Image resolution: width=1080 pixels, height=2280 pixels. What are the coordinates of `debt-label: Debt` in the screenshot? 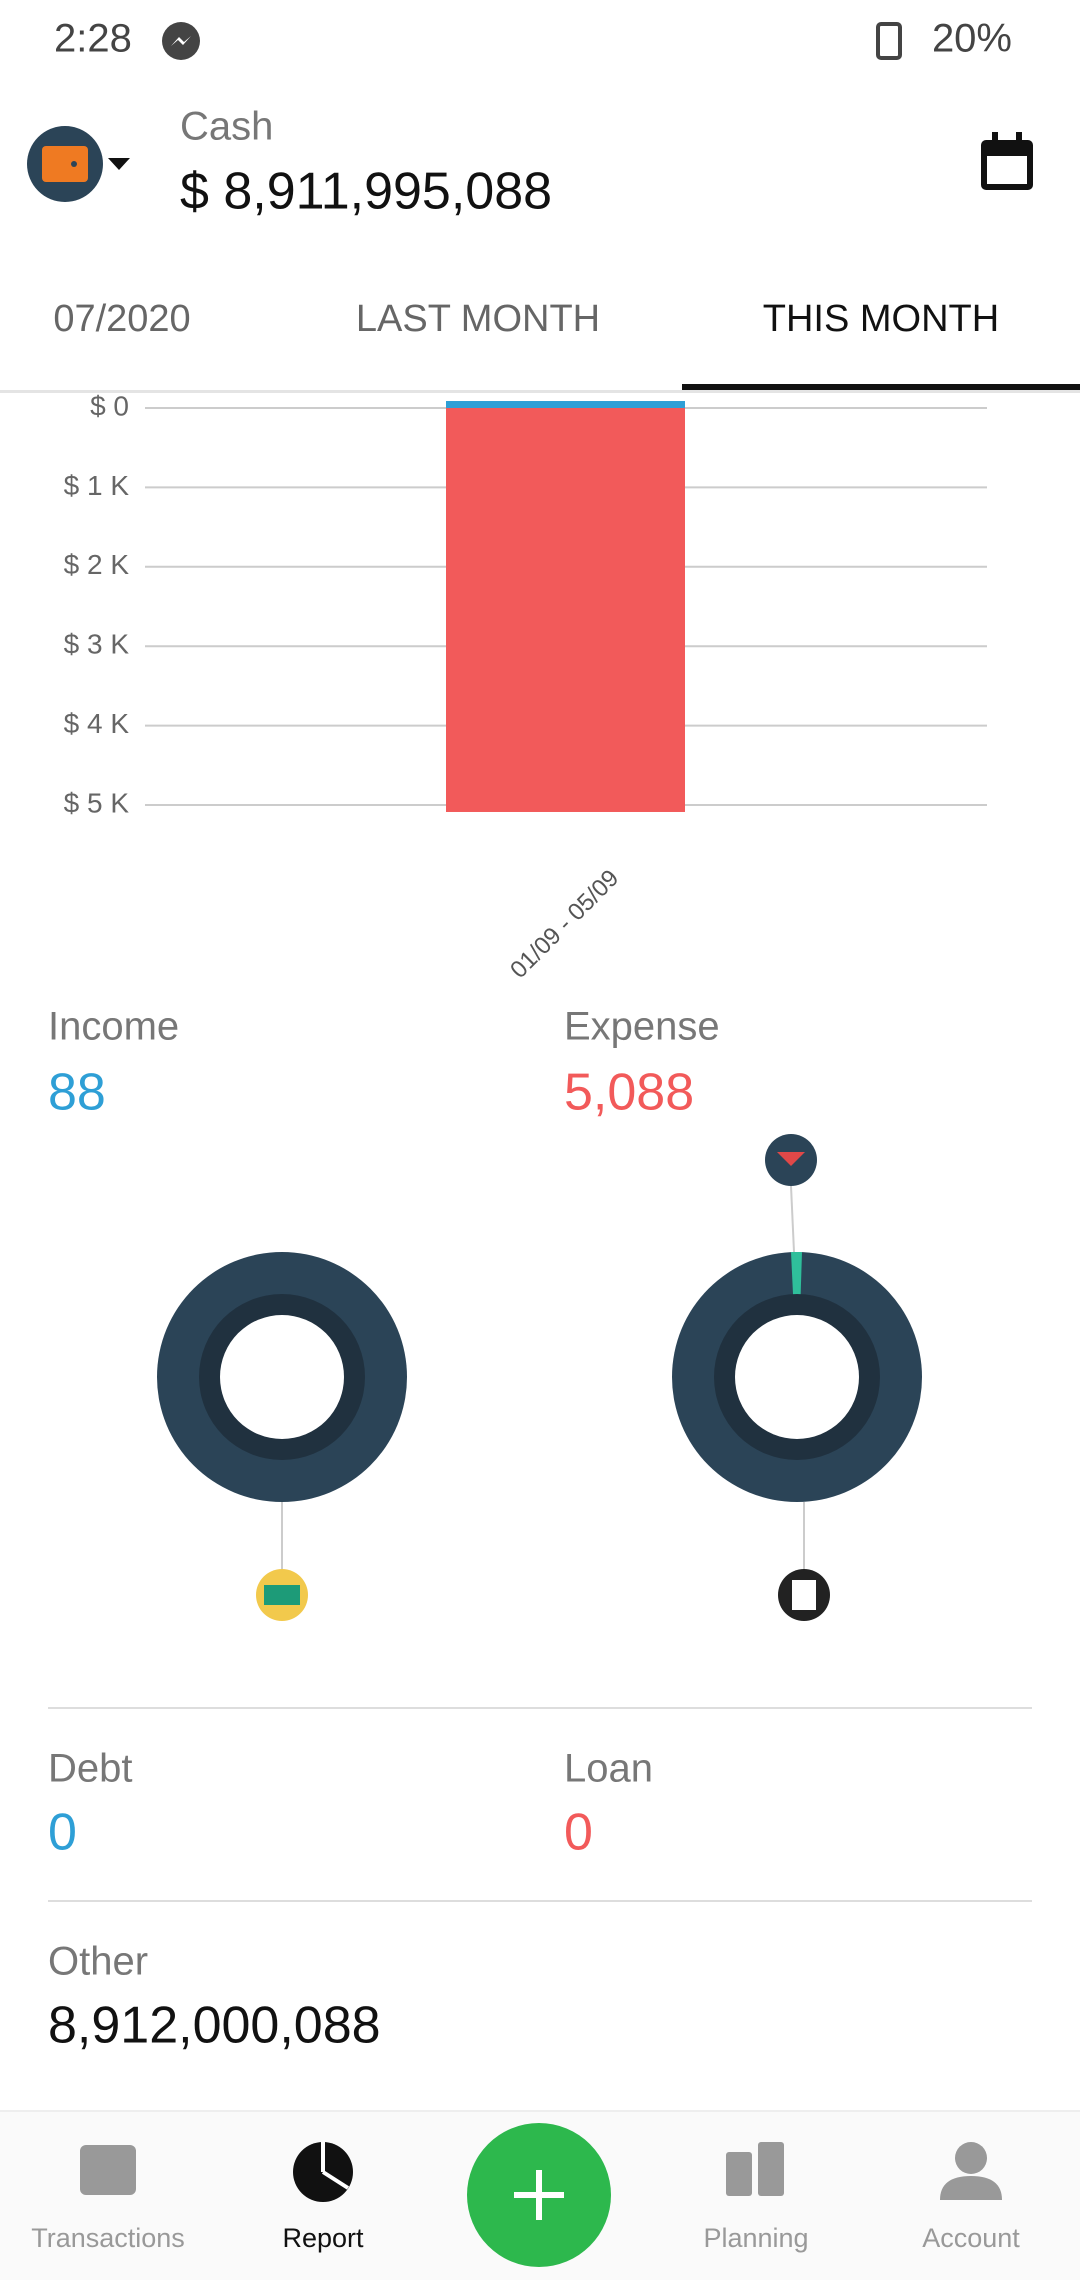 It's located at (90, 1769).